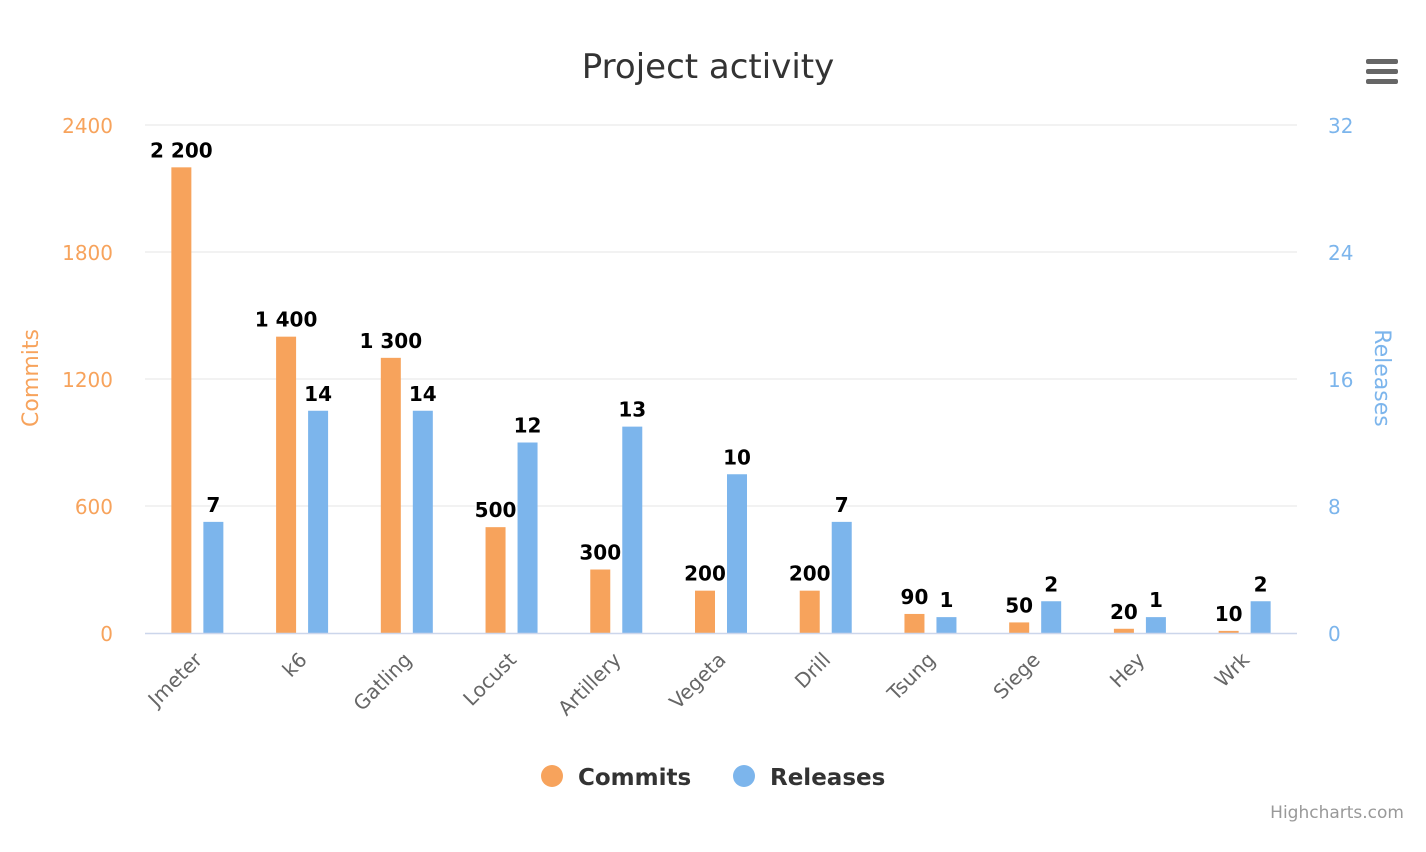 The height and width of the screenshot is (852, 1426). Describe the element at coordinates (744, 776) in the screenshot. I see `legend-marker-releases` at that location.